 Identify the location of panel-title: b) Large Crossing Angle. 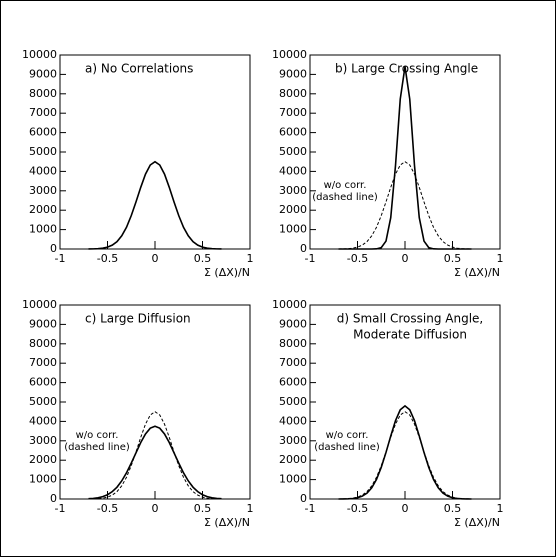
(406, 69).